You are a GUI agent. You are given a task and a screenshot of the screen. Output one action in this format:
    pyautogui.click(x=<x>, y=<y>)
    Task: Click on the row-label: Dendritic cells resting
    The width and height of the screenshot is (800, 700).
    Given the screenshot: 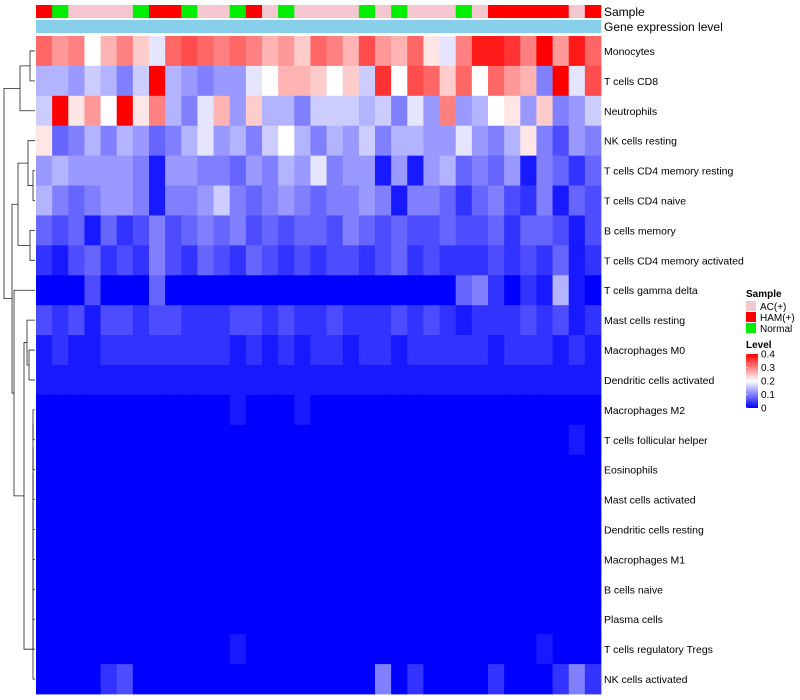 What is the action you would take?
    pyautogui.click(x=654, y=531)
    